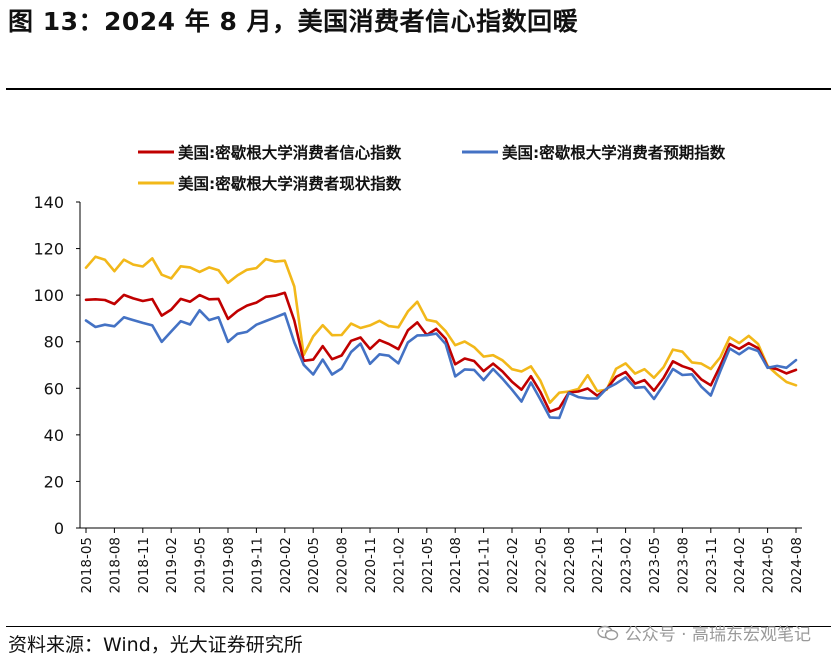  Describe the element at coordinates (257, 565) in the screenshot. I see `x-tick-label: 2019-11` at that location.